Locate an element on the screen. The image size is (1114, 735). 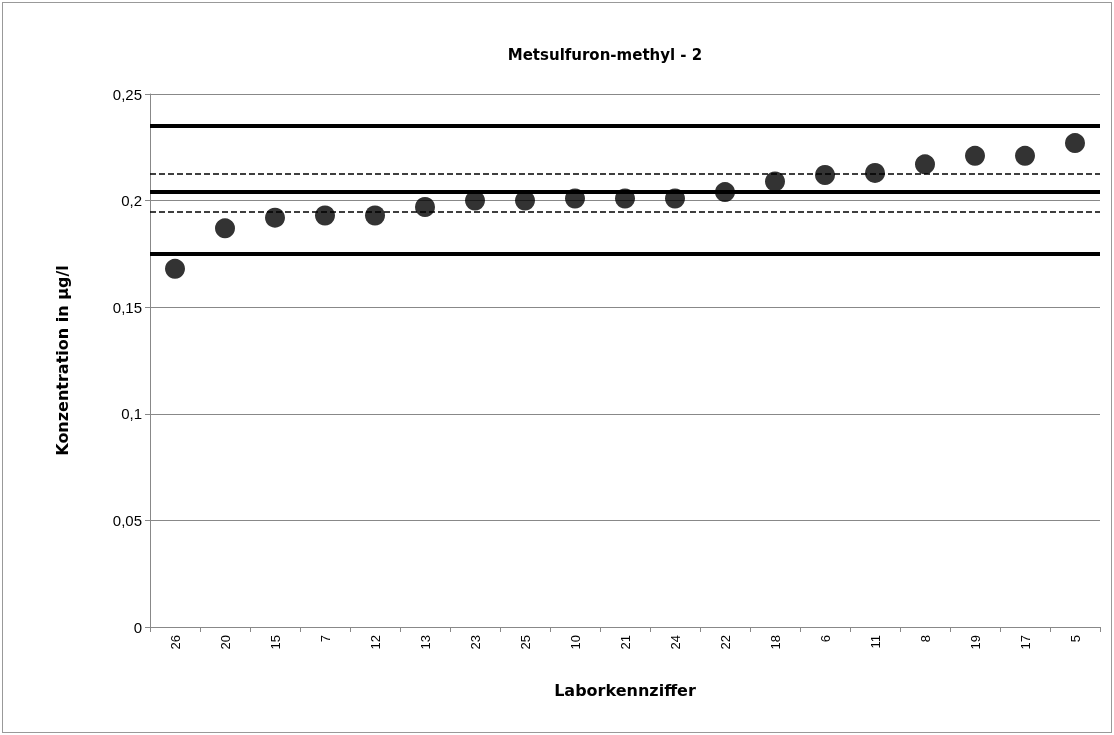
x-tick-label: 23 is located at coordinates (475, 642).